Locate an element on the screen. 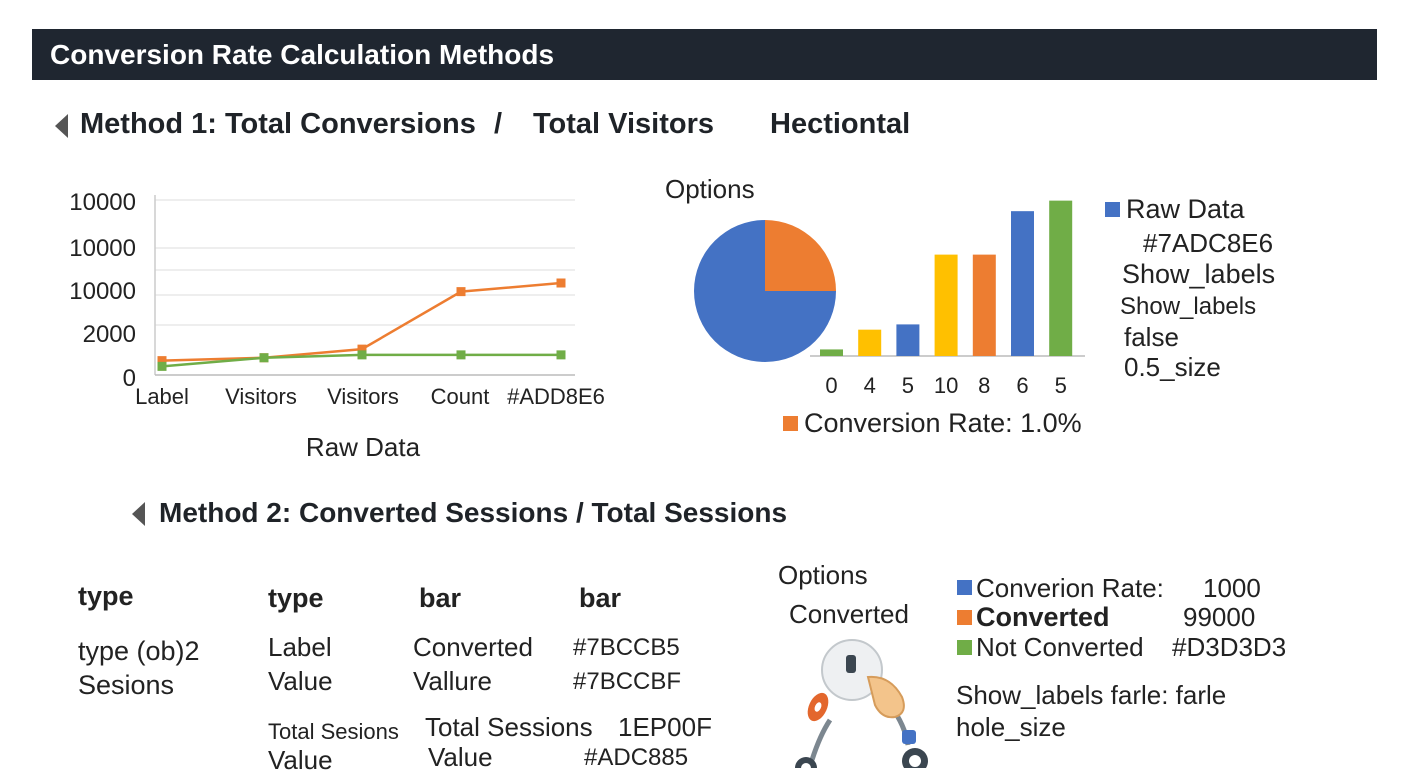  options-note-2: hole_size is located at coordinates (1011, 727).